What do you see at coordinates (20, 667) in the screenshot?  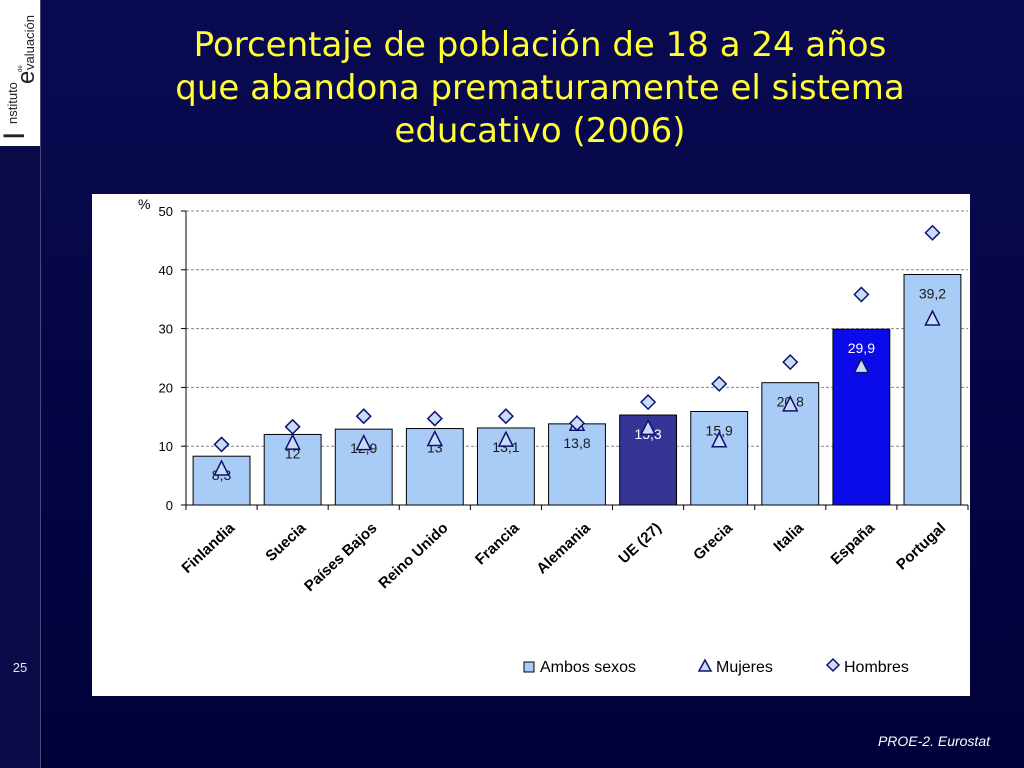 I see `page-number: 25` at bounding box center [20, 667].